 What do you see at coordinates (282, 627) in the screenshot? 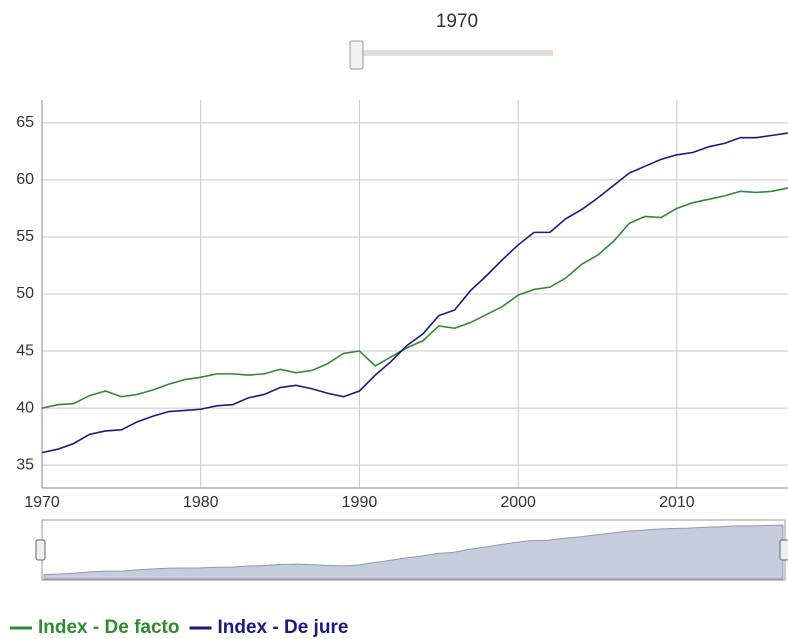
I see `legend-label: Index - De jure` at bounding box center [282, 627].